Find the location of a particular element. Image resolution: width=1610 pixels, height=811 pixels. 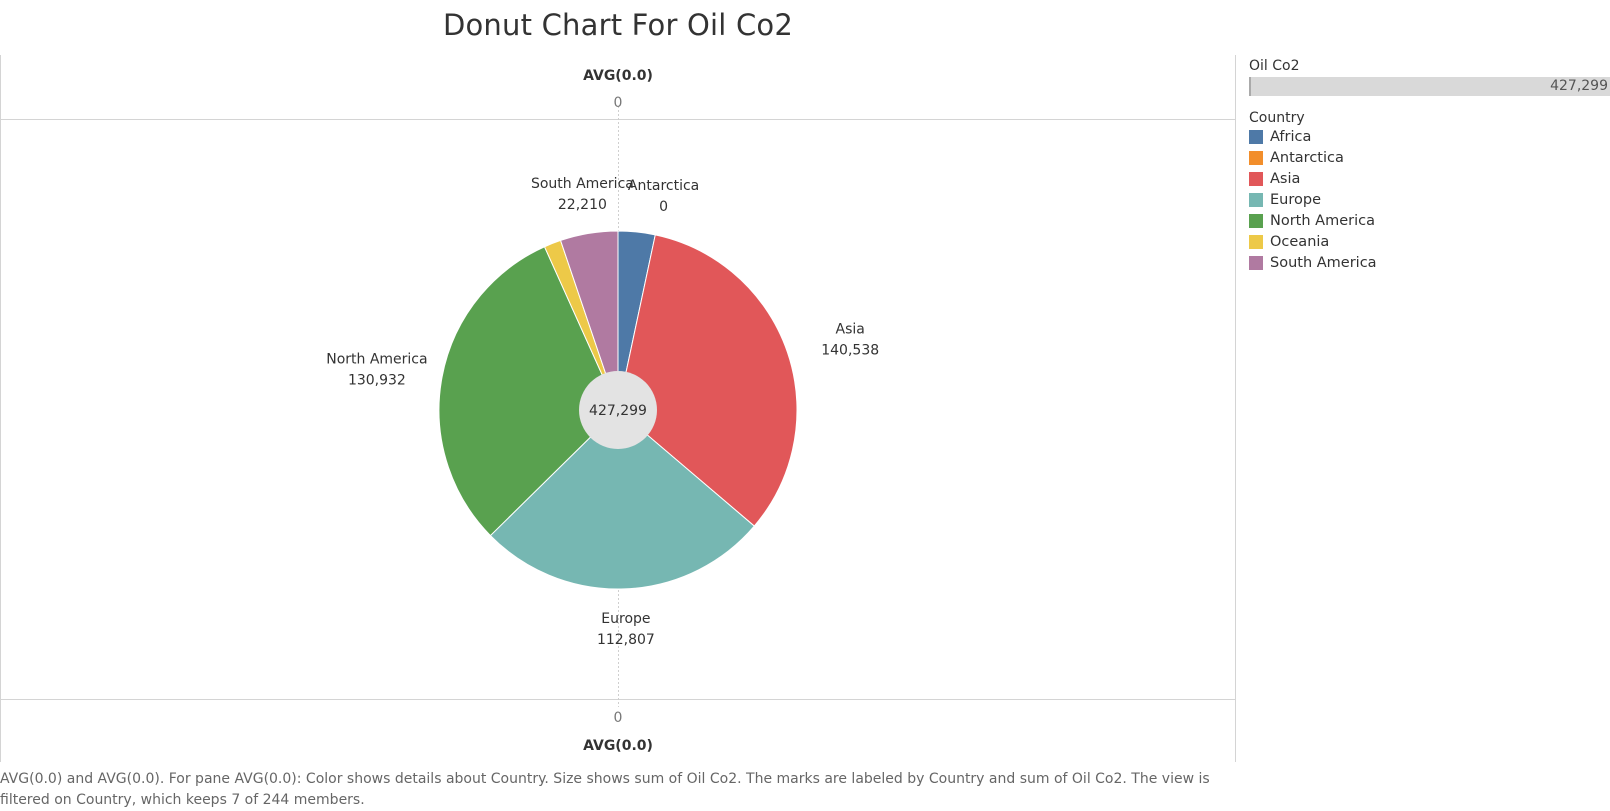

donut-hole is located at coordinates (618, 410).